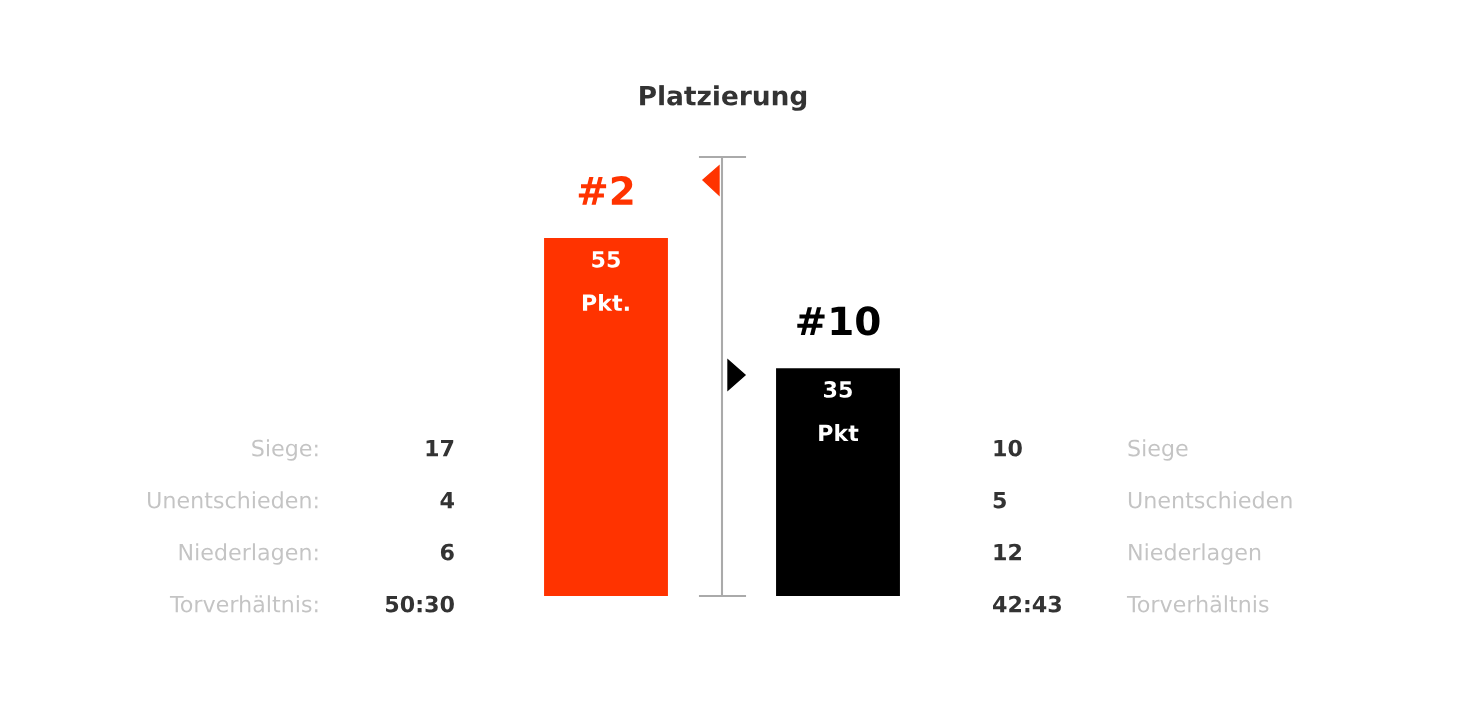  What do you see at coordinates (285, 450) in the screenshot?
I see `text: Siege:` at bounding box center [285, 450].